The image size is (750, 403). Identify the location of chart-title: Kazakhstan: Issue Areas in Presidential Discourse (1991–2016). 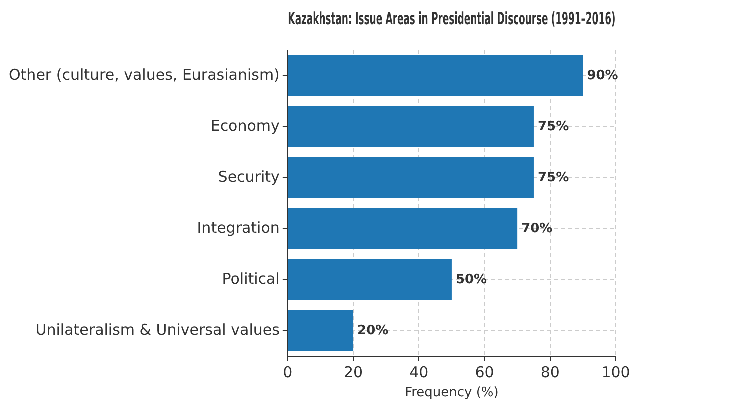
(452, 20).